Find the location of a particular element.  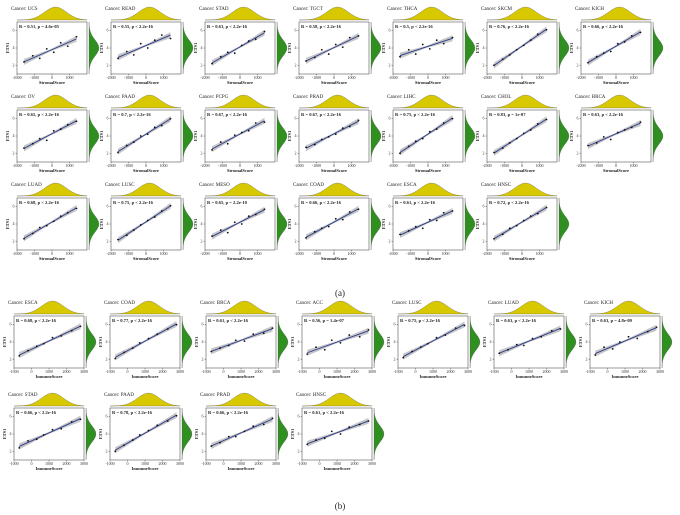

panel-title: Cancer: HNSC is located at coordinates (311, 395).